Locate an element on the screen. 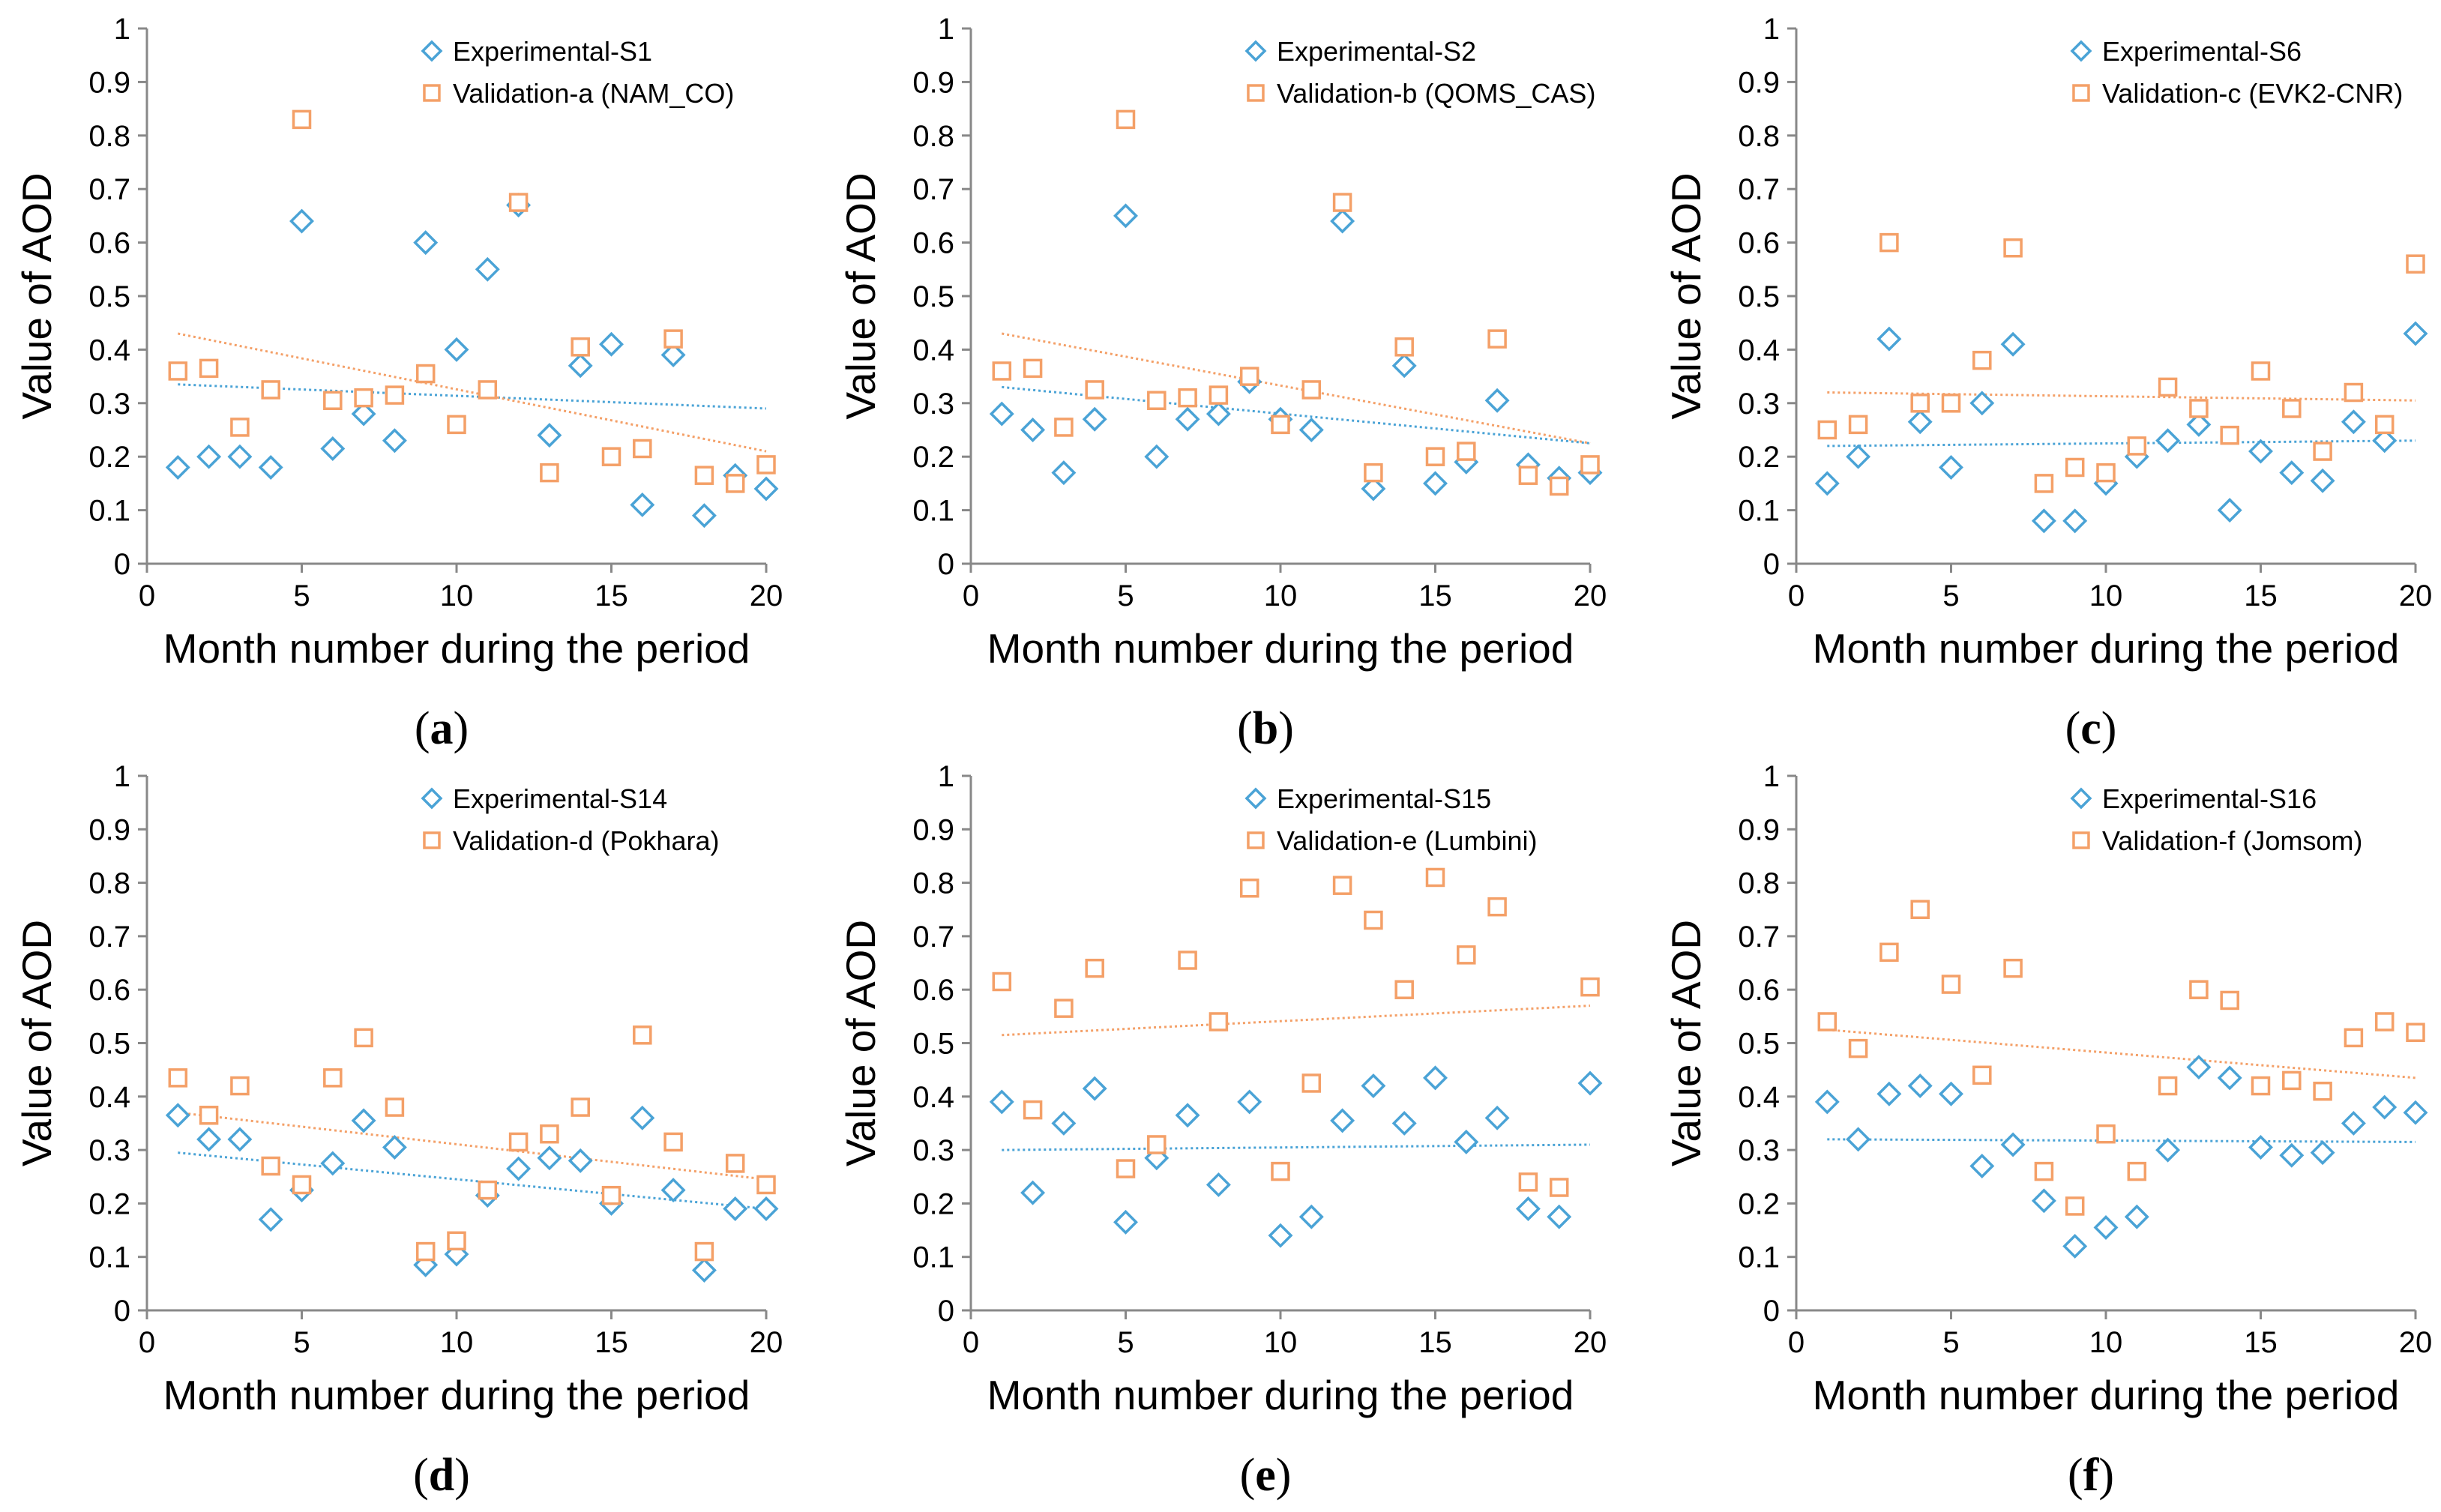  x-tick-label: 15 is located at coordinates (1435, 595).